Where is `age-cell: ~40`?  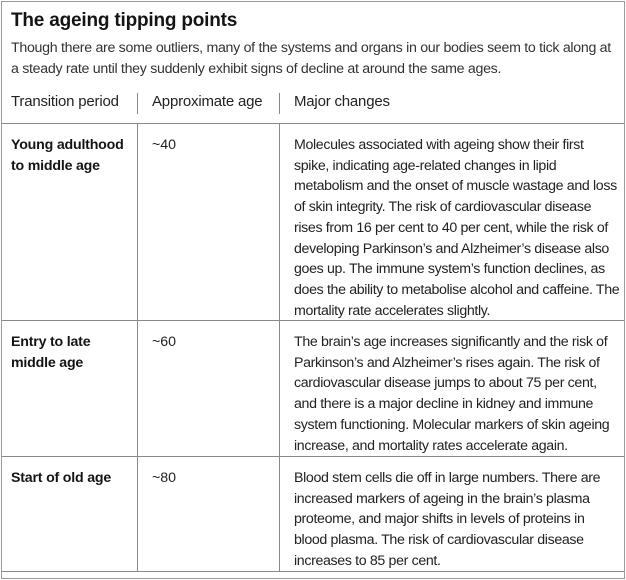 age-cell: ~40 is located at coordinates (164, 145).